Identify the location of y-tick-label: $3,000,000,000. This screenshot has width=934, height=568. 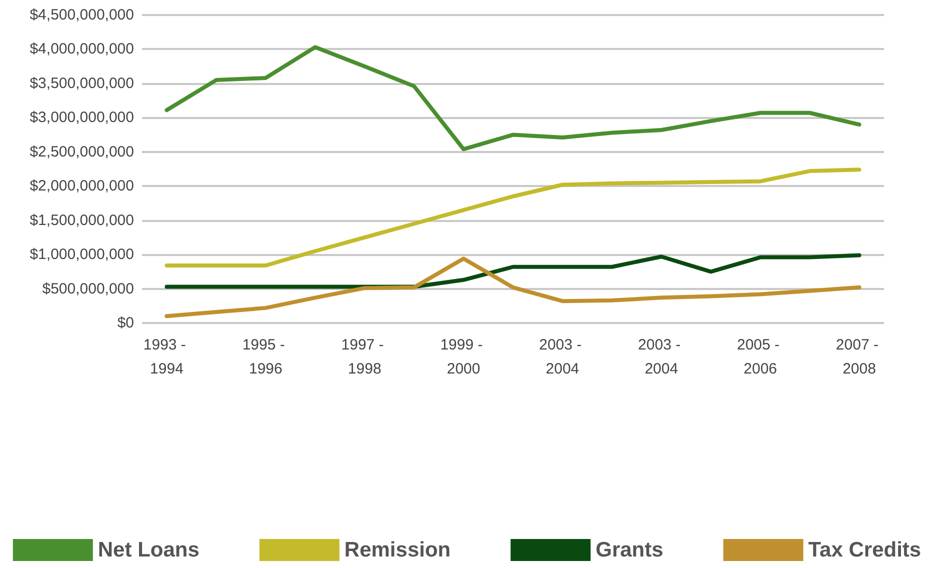
(82, 117).